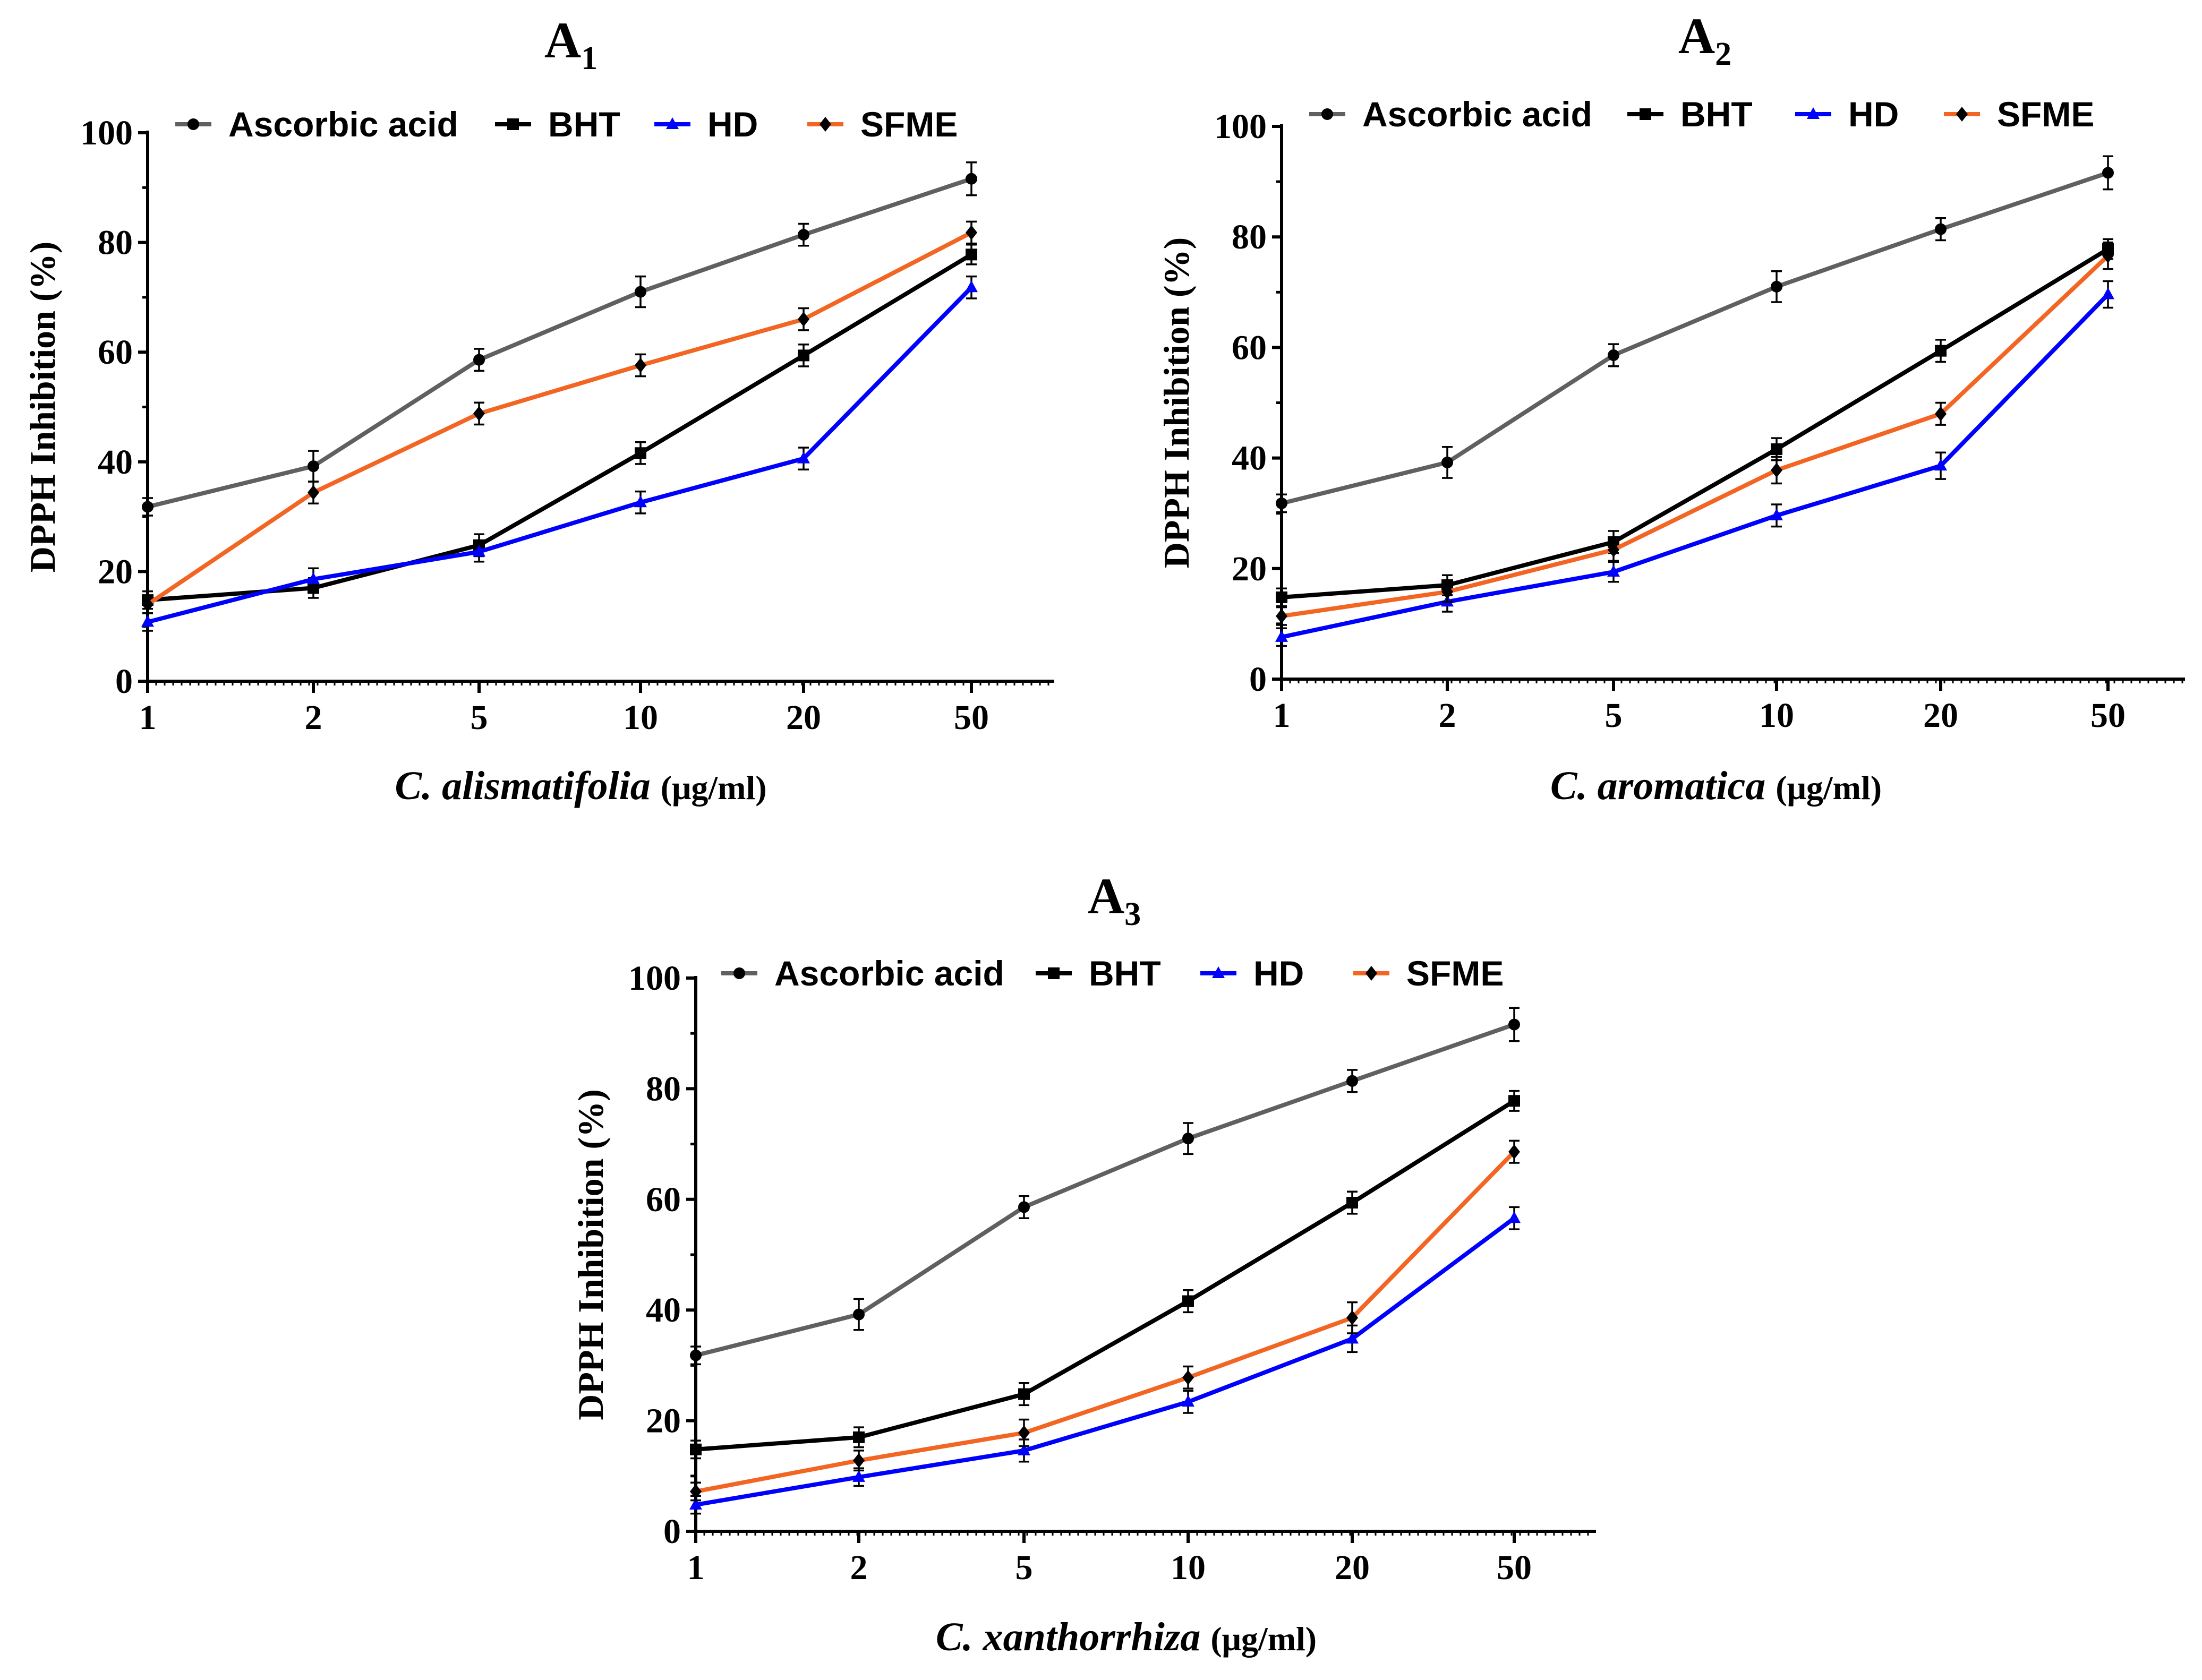  Describe the element at coordinates (527, 786) in the screenshot. I see `x-axis-title-species: C. alismatifolia` at that location.